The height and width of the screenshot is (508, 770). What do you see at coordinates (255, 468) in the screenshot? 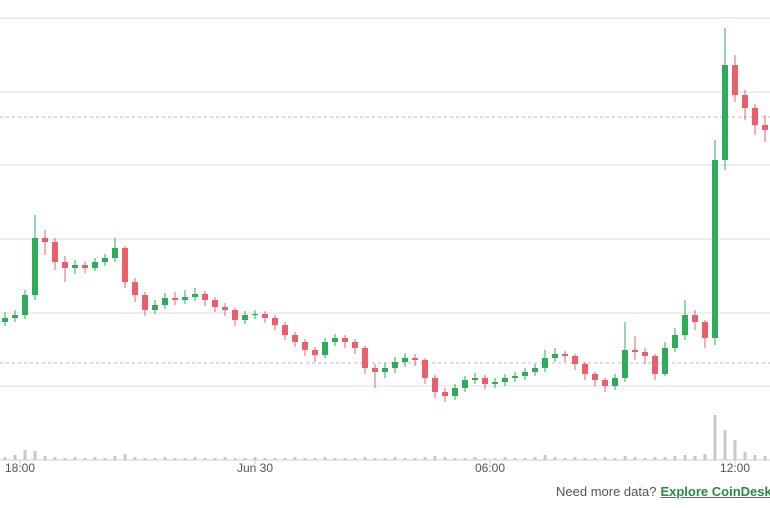
I see `x-tick-label: Jun 30` at bounding box center [255, 468].